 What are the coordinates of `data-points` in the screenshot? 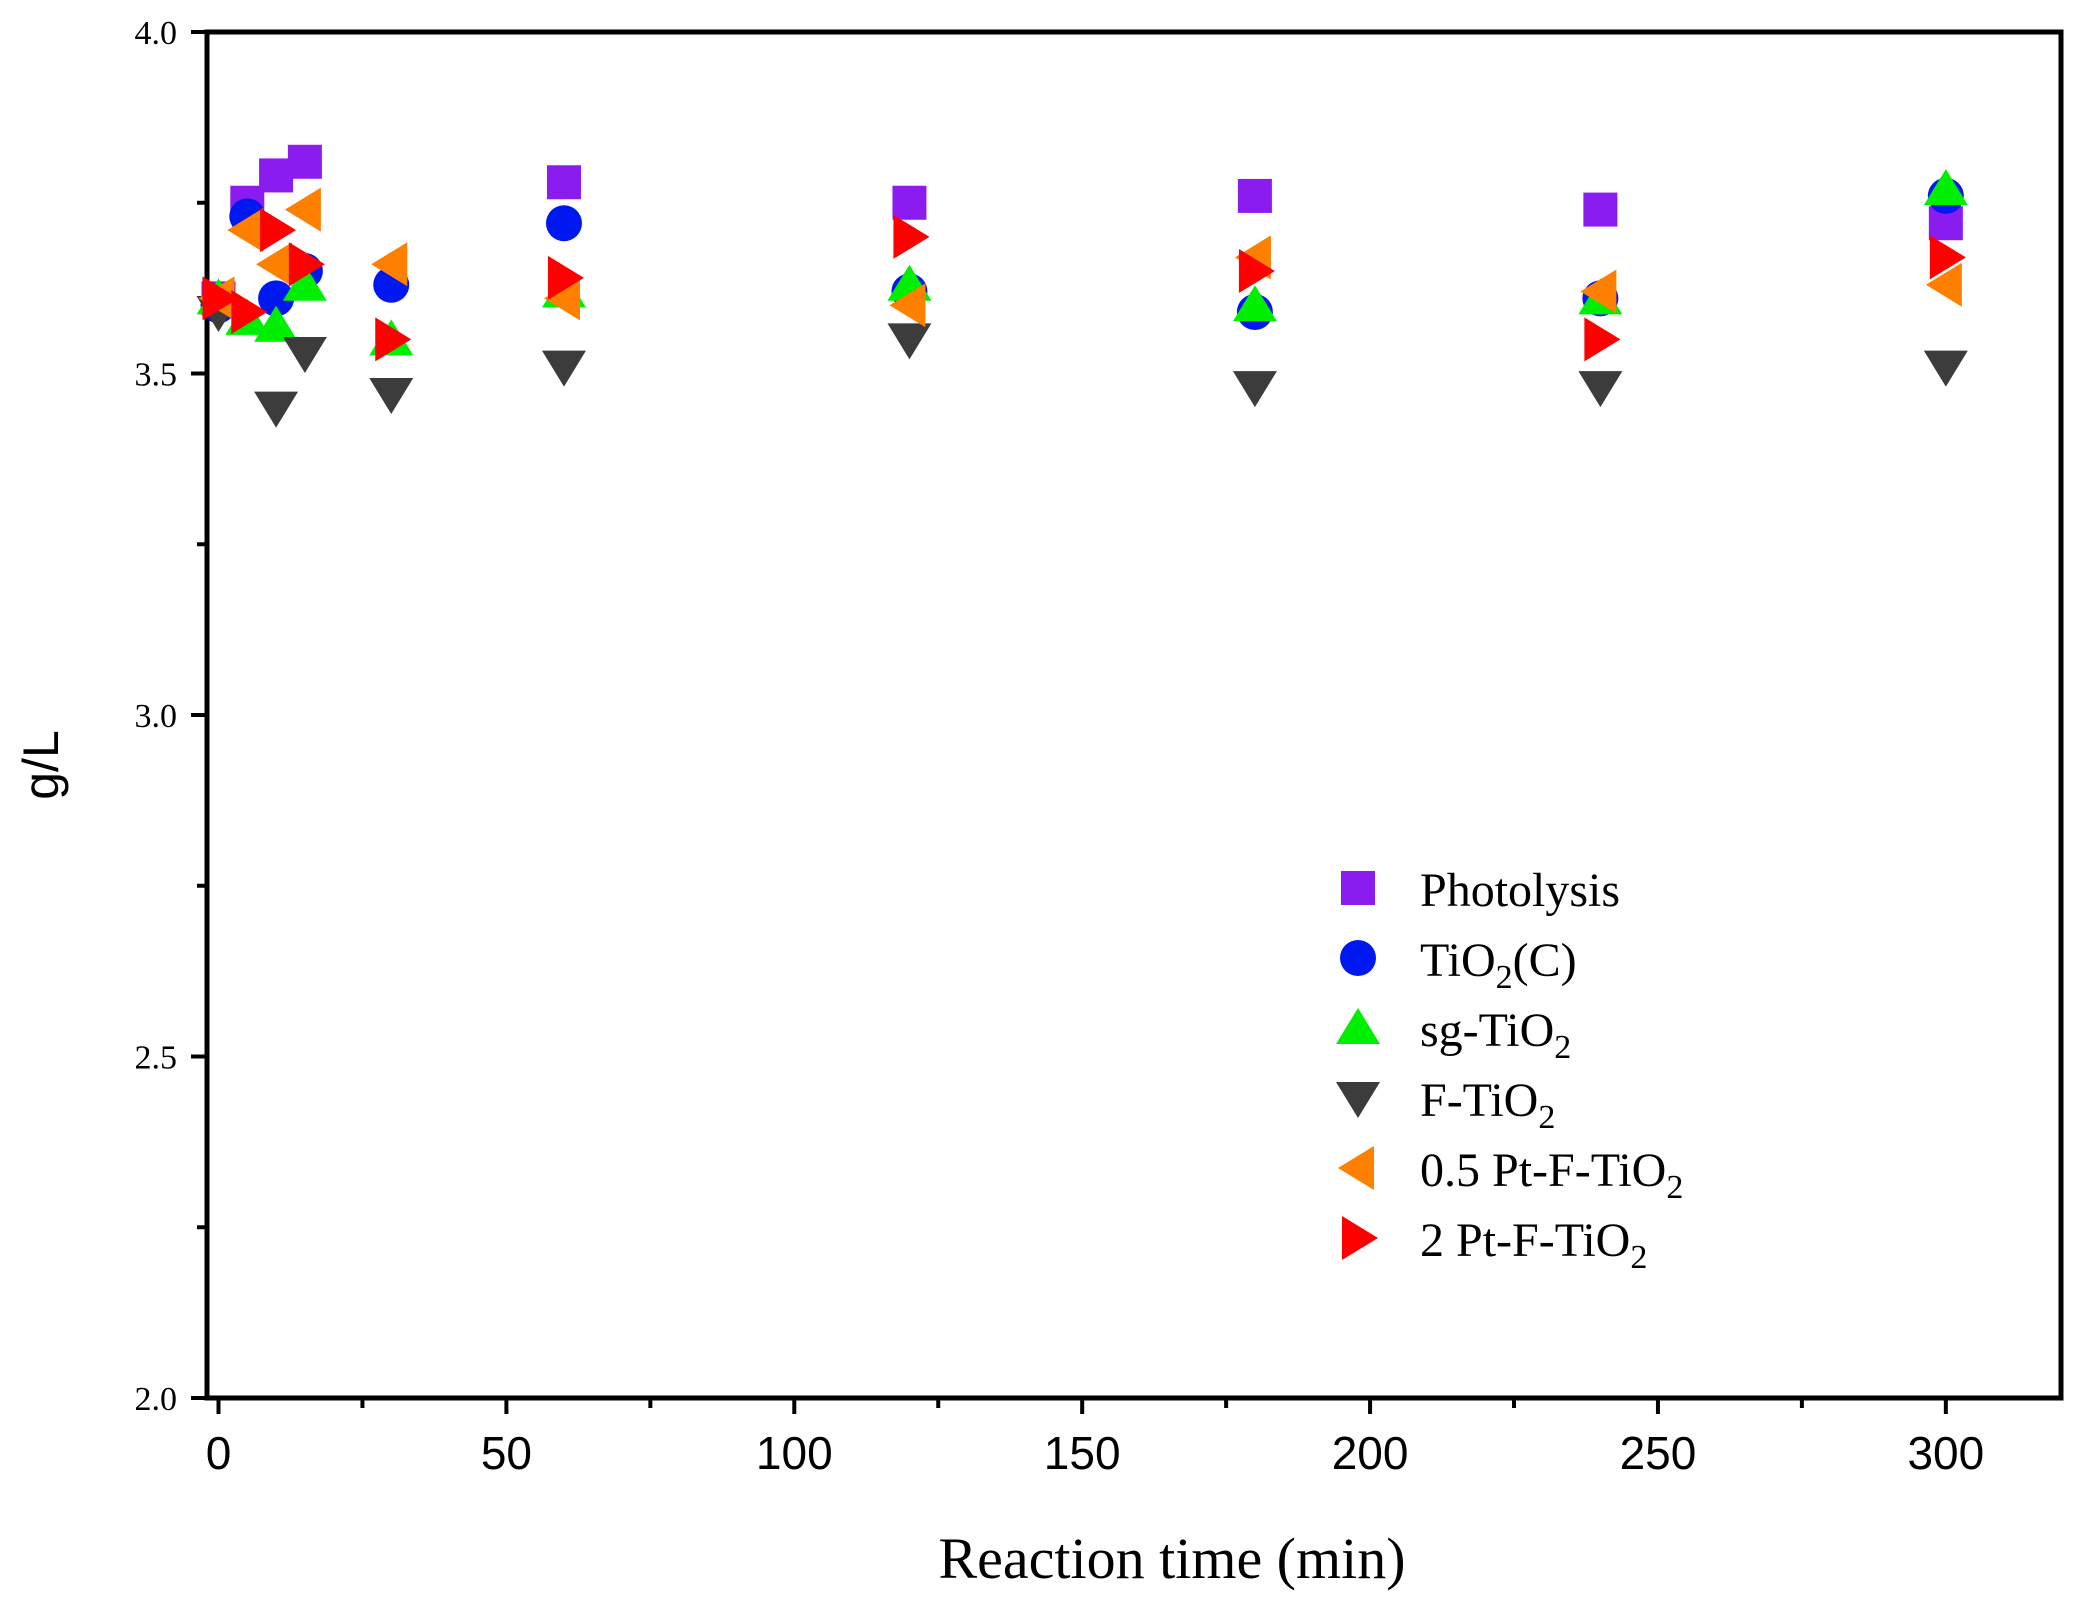 It's located at (1082, 286).